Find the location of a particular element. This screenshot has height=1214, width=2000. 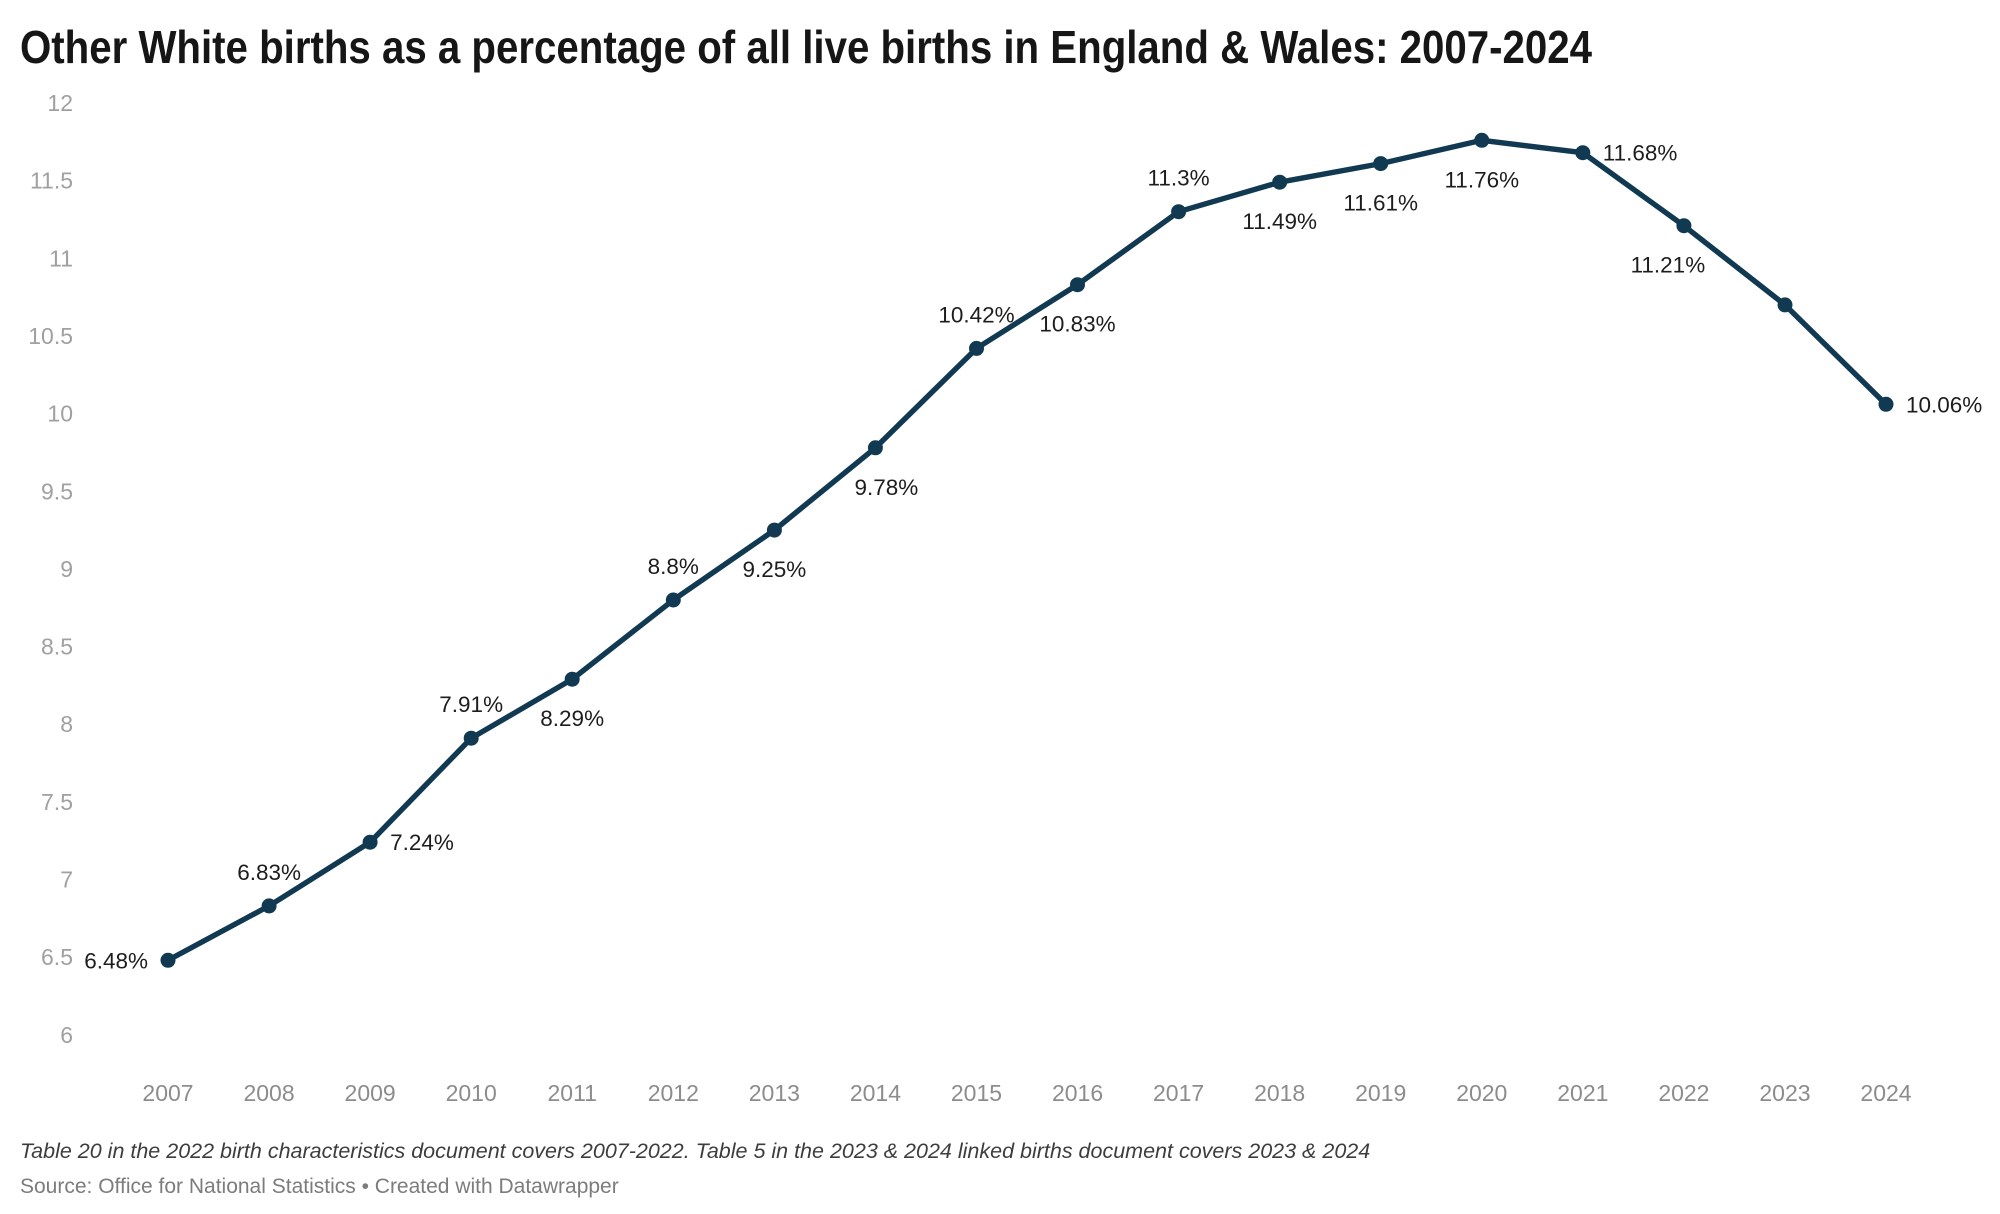

x-axis-tick-label: 2008 is located at coordinates (268, 1093).